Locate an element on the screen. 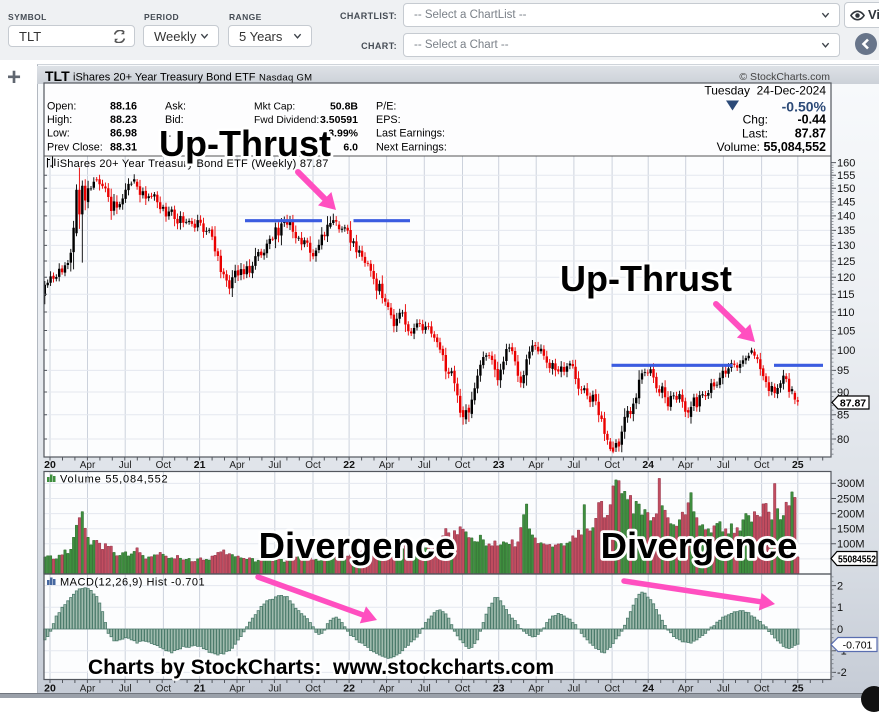 The width and height of the screenshot is (879, 712). svg-text: Next Earnings: is located at coordinates (411, 148).